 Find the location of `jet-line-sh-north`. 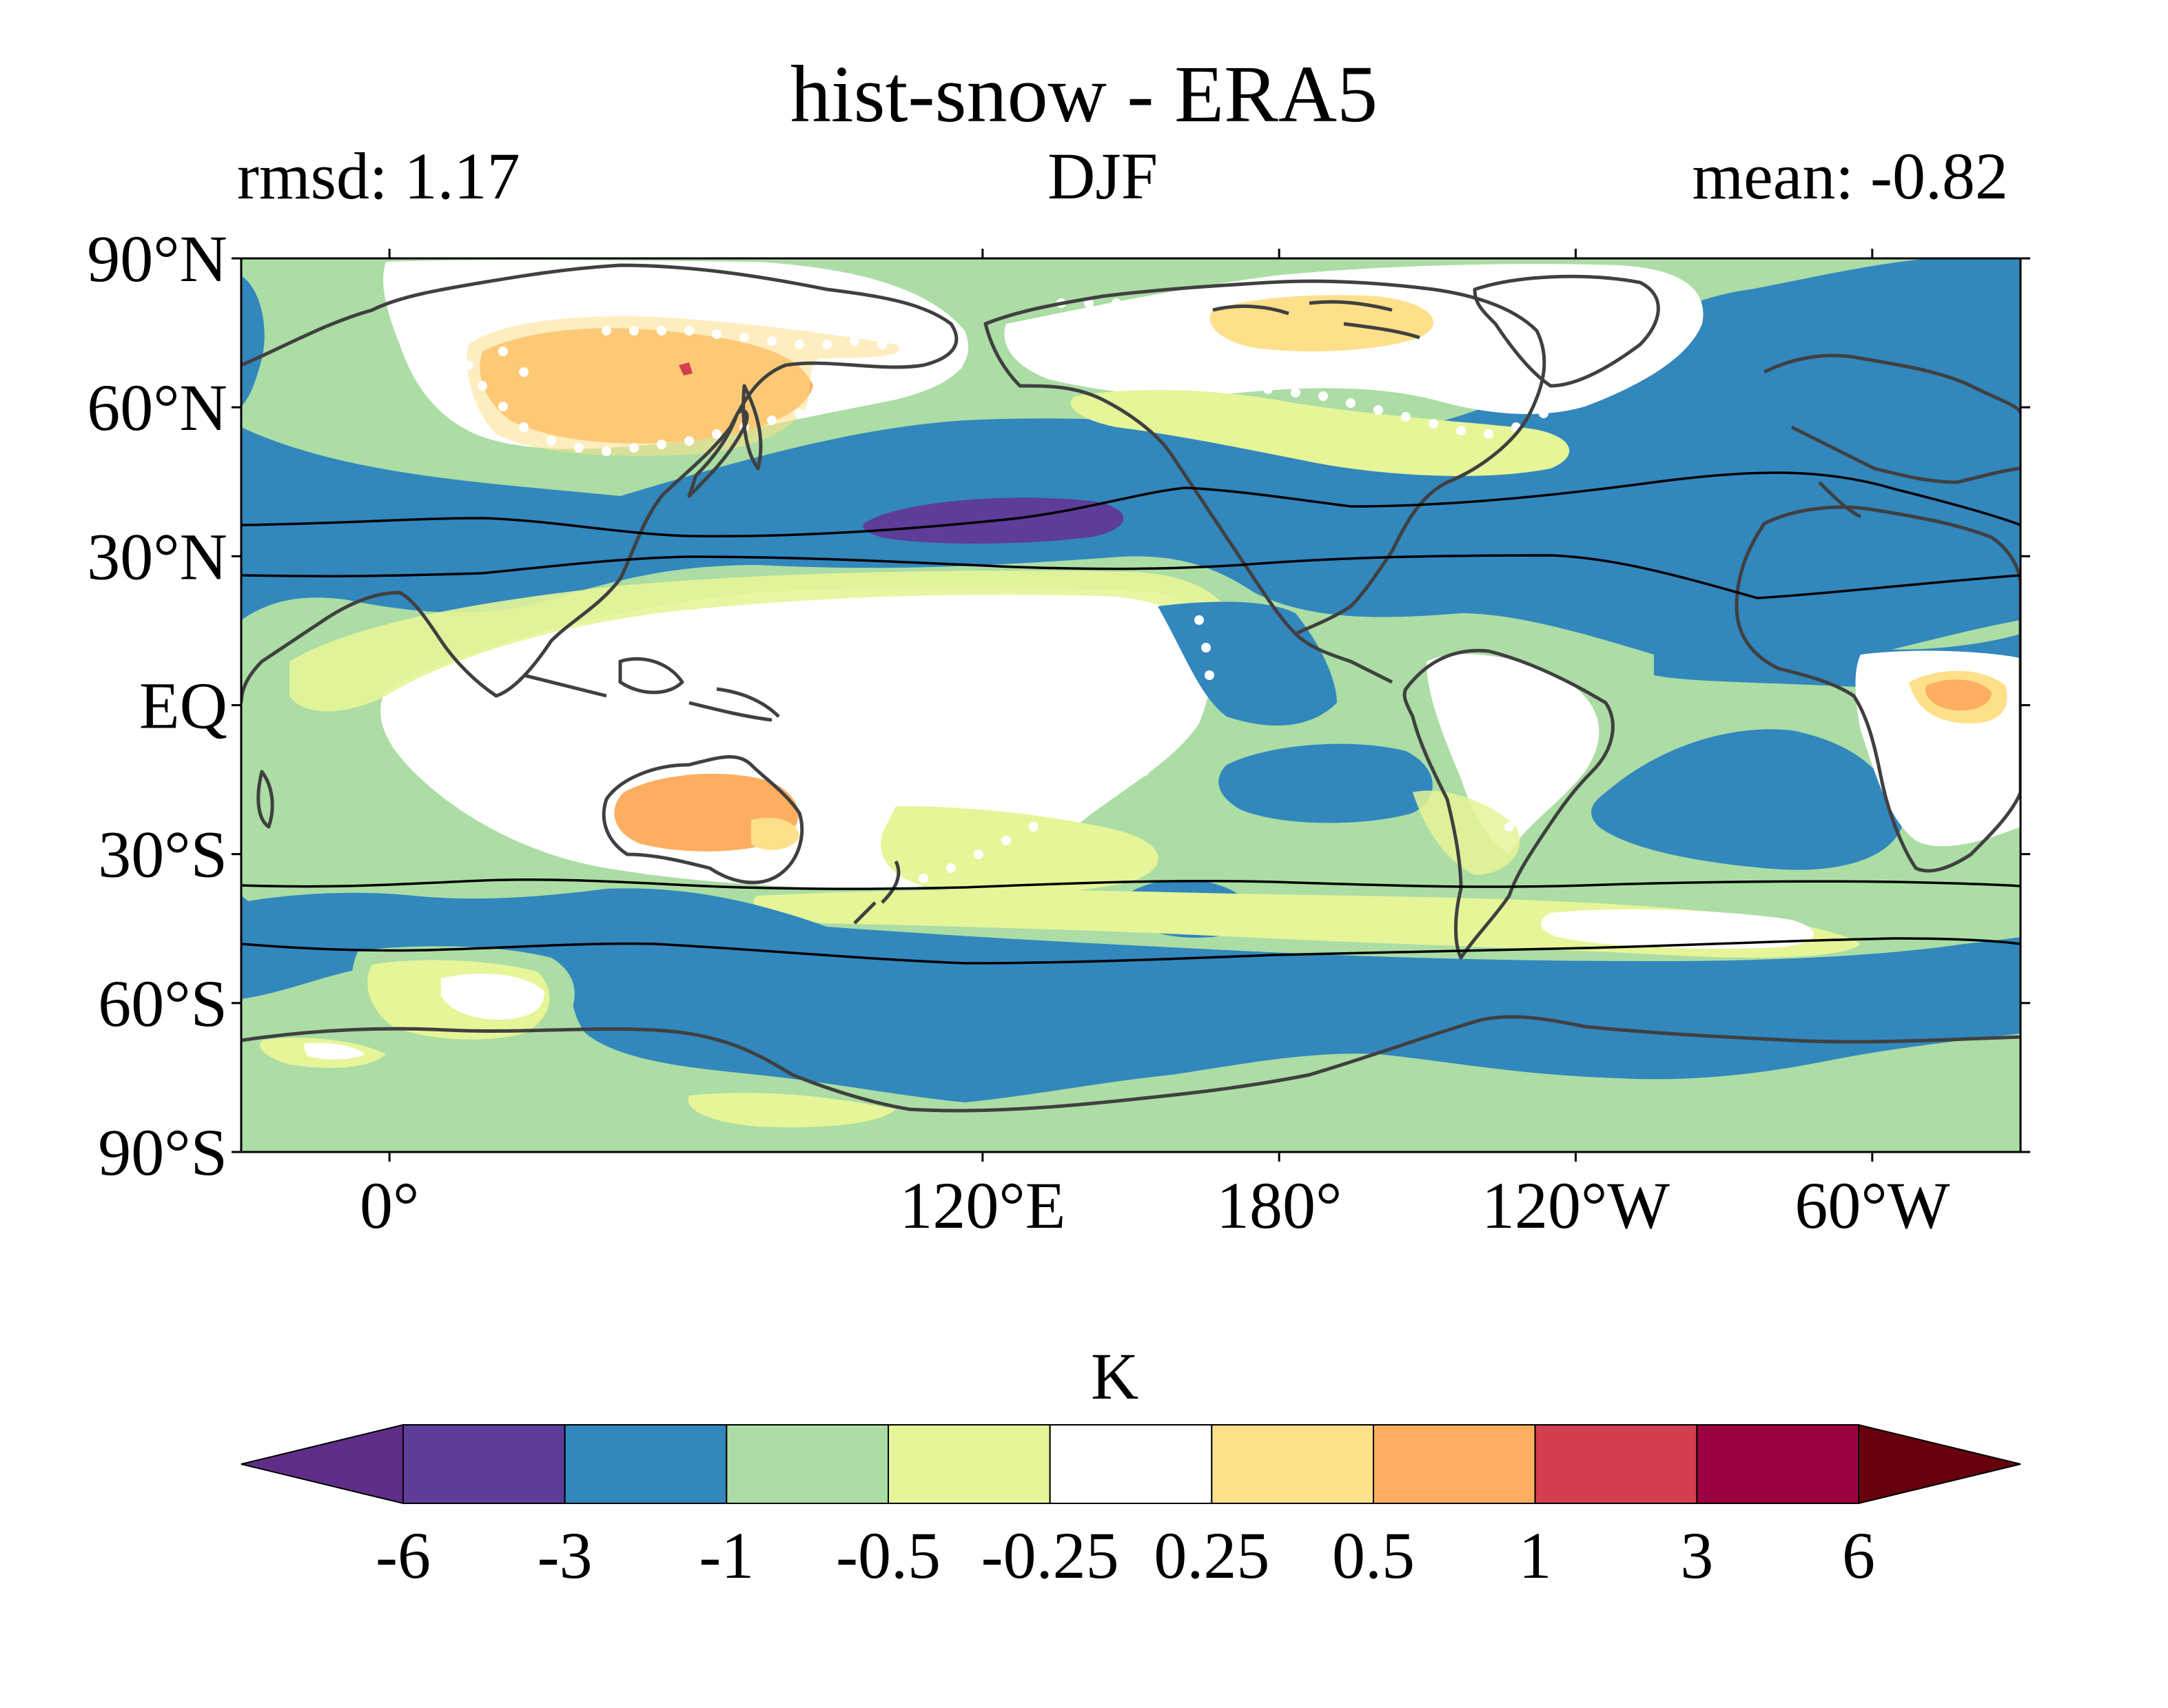

jet-line-sh-north is located at coordinates (1131, 884).